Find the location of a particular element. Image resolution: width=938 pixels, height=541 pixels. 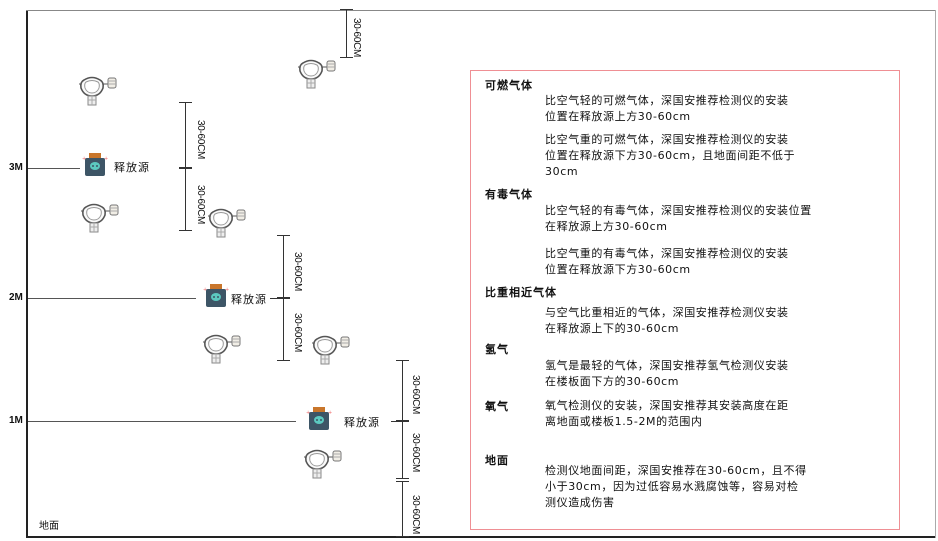

left-wall is located at coordinates (27, 274).